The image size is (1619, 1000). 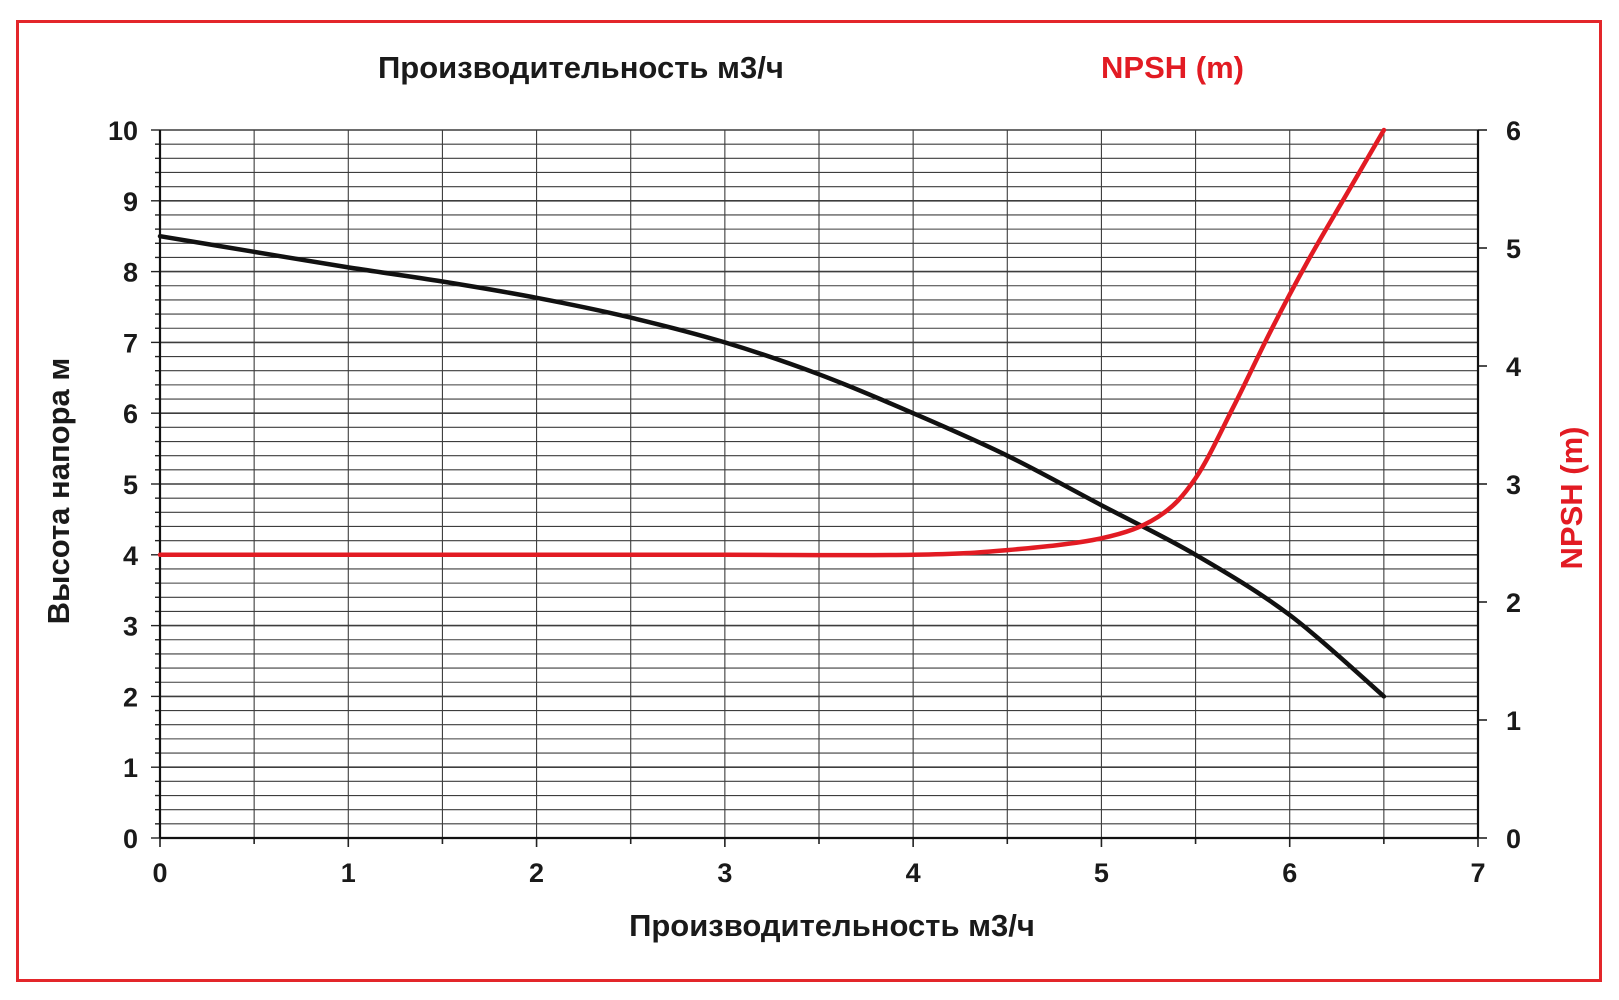 What do you see at coordinates (130, 839) in the screenshot?
I see `y-tick-label: 0` at bounding box center [130, 839].